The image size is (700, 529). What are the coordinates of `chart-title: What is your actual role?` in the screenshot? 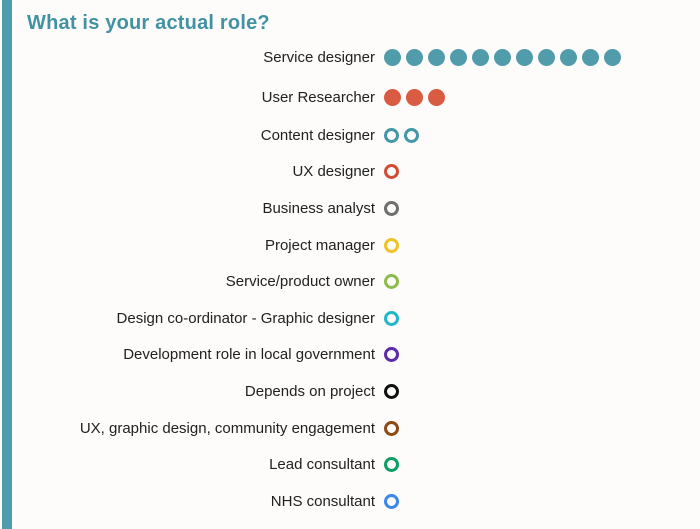 It's located at (148, 23).